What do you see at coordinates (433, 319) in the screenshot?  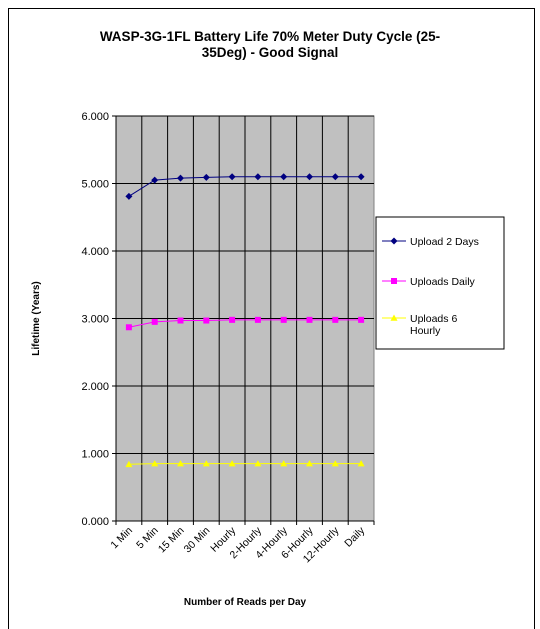 I see `legend-label: Uploads 6` at bounding box center [433, 319].